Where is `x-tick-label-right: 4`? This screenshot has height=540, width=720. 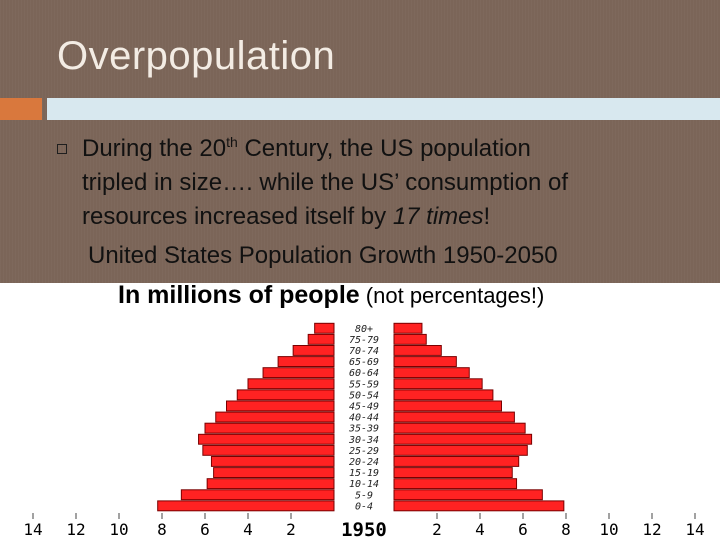
x-tick-label-right: 4 is located at coordinates (480, 529).